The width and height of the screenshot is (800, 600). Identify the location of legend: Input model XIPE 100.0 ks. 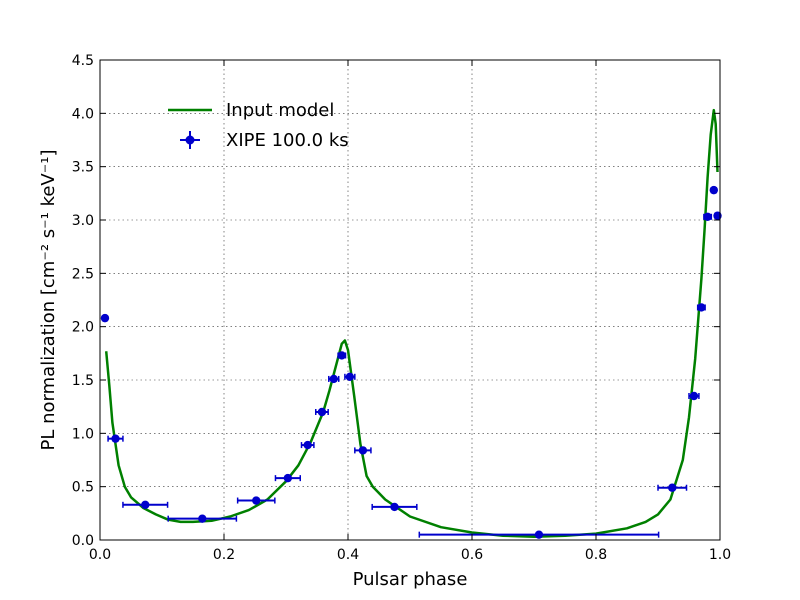
(258, 125).